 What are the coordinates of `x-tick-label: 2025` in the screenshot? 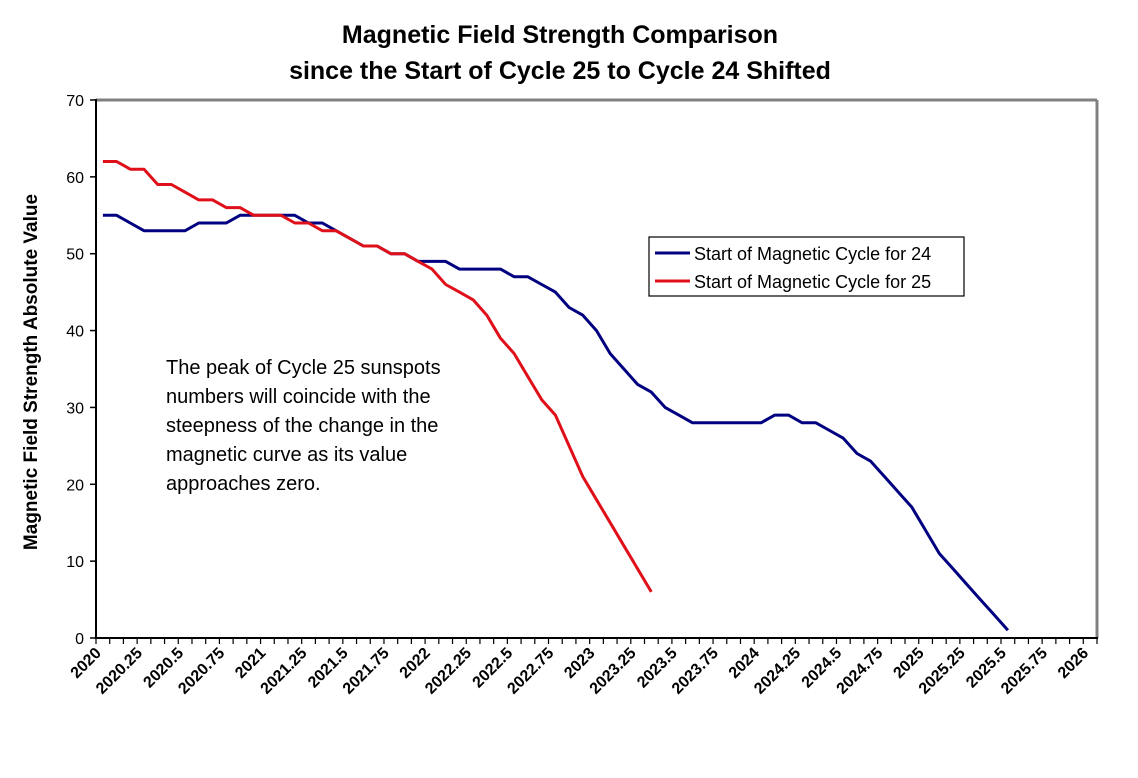 It's located at (908, 663).